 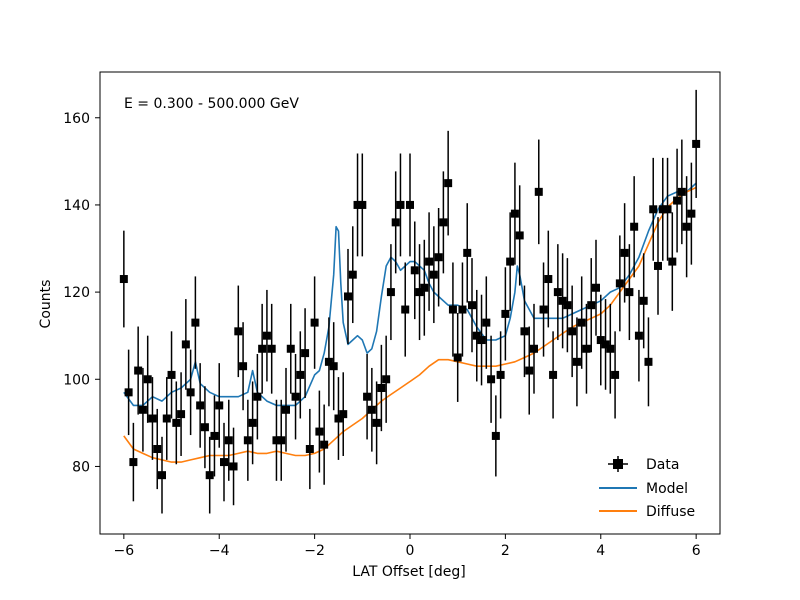 I want to click on y-tick-label: 100, so click(x=76, y=380).